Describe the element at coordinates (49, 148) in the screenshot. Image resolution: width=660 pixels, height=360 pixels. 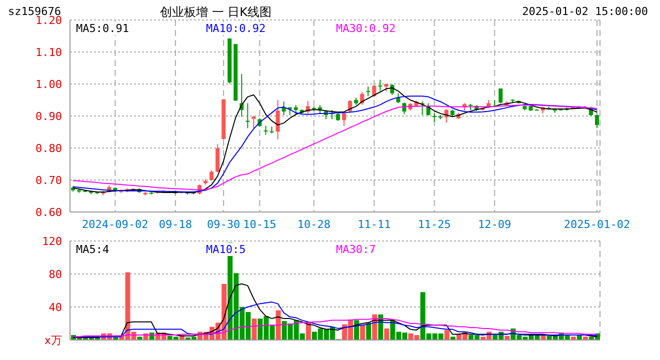
I see `y-tick-label: 0.80` at that location.